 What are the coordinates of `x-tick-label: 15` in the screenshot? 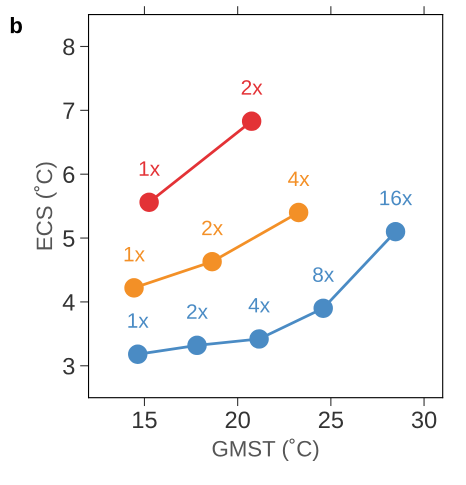 It's located at (145, 420).